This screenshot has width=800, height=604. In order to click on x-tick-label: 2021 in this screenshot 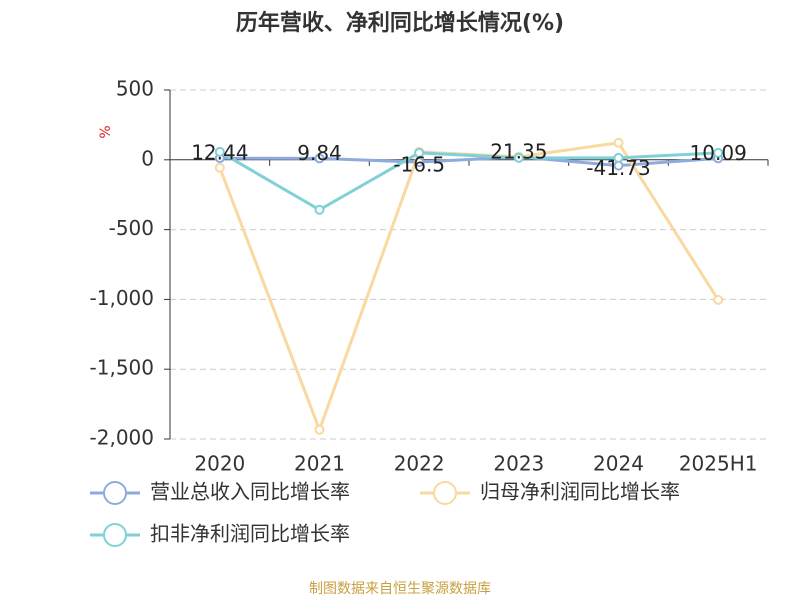, I will do `click(319, 464)`.